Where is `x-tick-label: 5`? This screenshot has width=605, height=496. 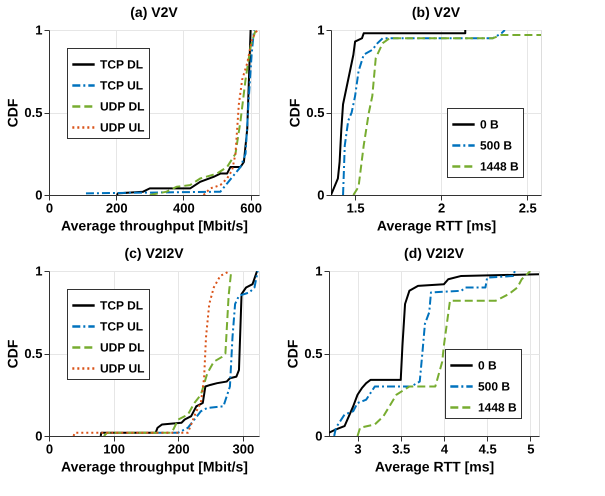
x-tick-label: 5 is located at coordinates (530, 449).